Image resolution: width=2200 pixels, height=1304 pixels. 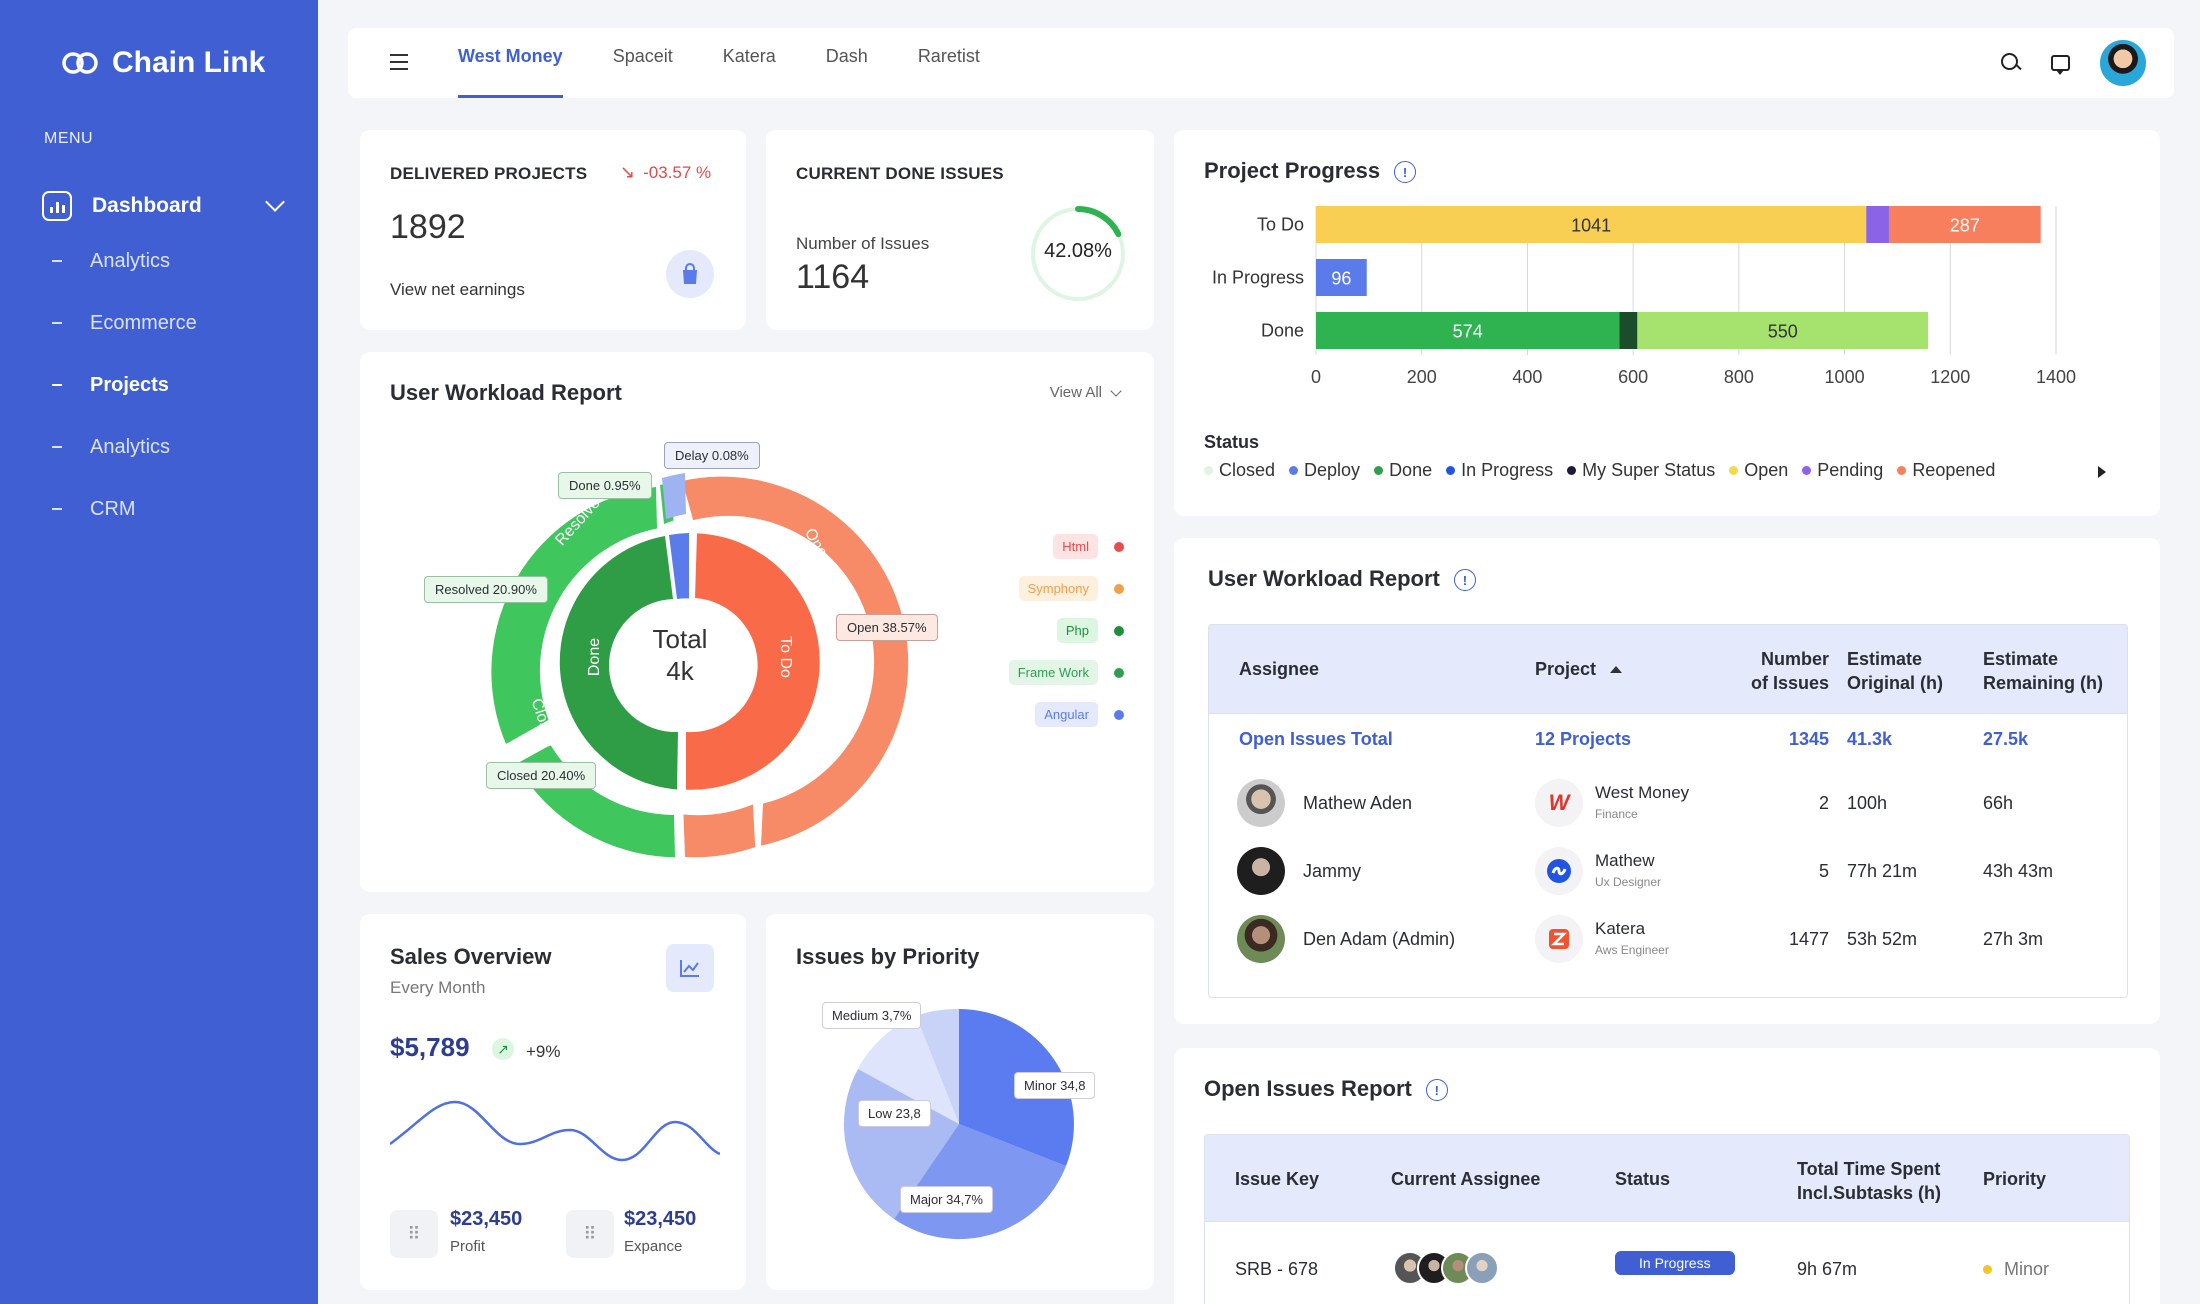 I want to click on bar-in-progress, so click(x=1341, y=277).